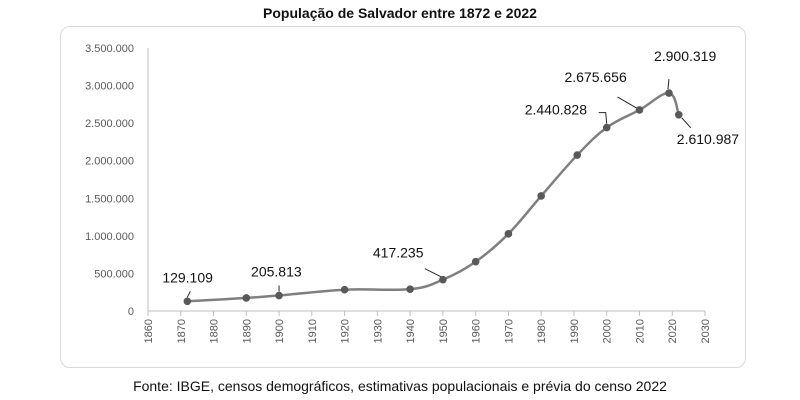 The width and height of the screenshot is (800, 400). I want to click on data-label: 205.813, so click(276, 272).